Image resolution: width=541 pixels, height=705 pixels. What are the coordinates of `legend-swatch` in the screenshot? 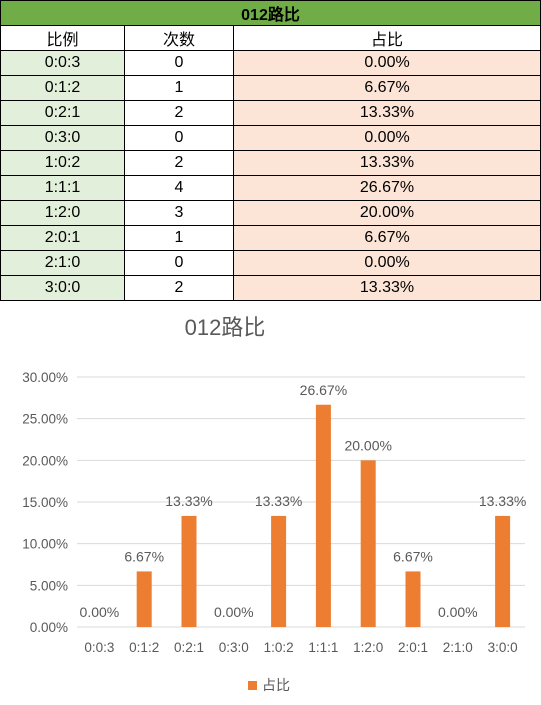 It's located at (252, 685).